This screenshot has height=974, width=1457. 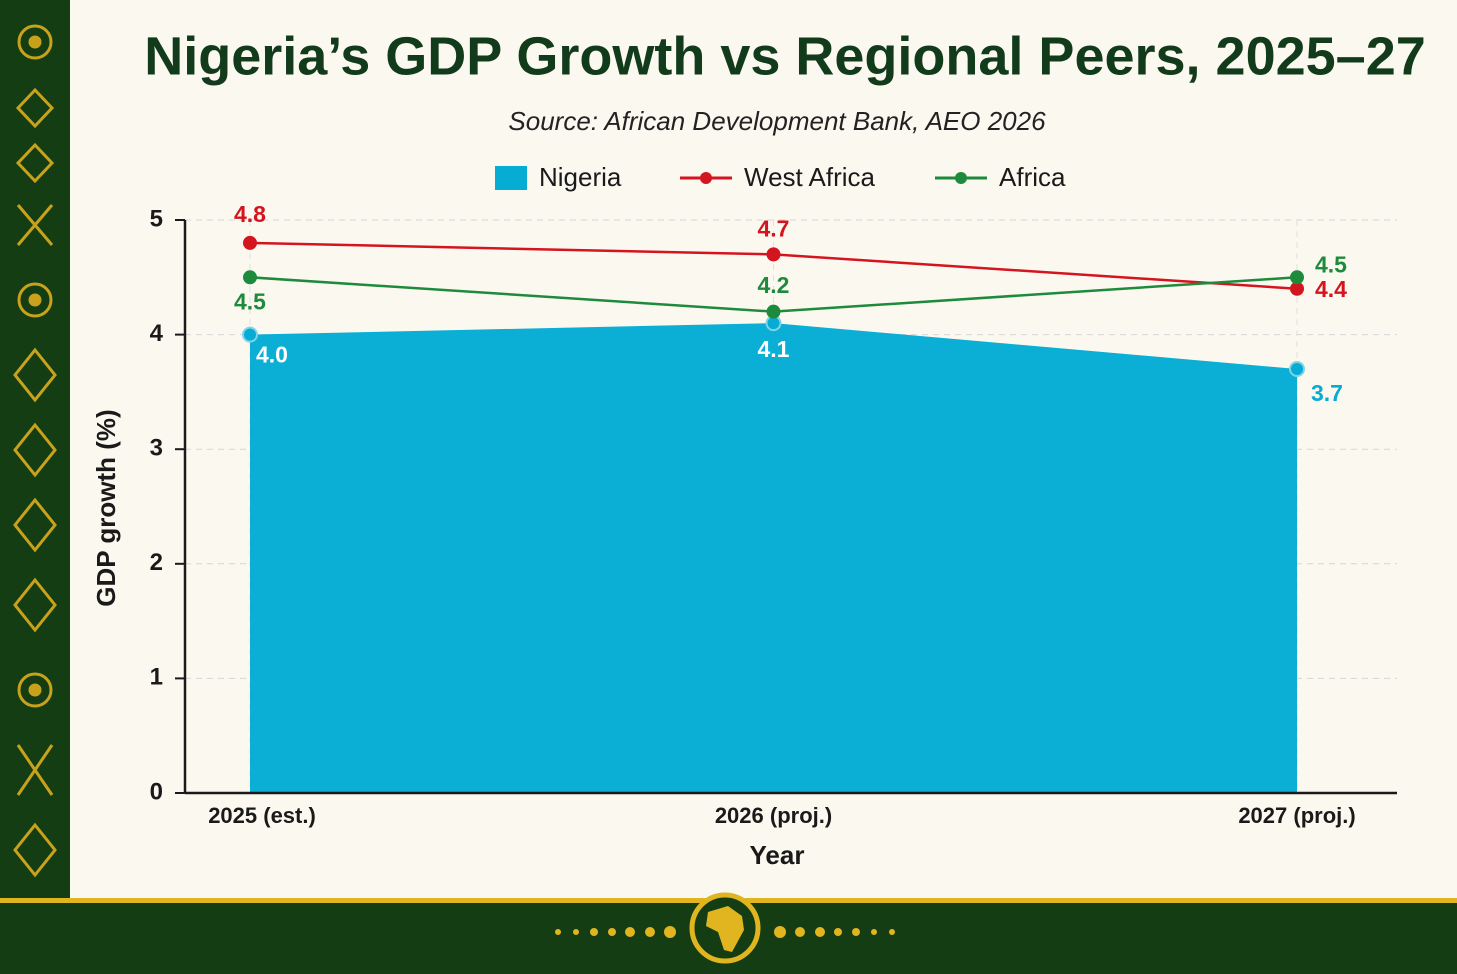 I want to click on data-label: 4.4, so click(x=1331, y=289).